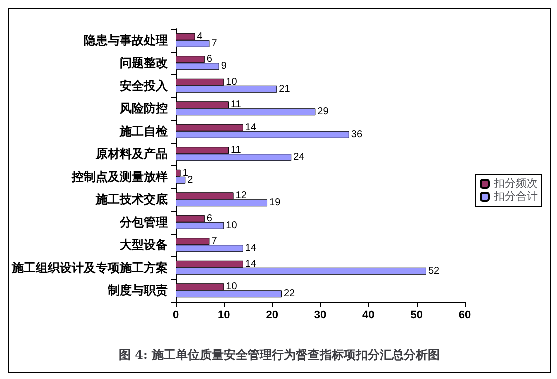 This screenshot has height=379, width=557. Describe the element at coordinates (144, 245) in the screenshot. I see `y-tick-label: 大型设备` at that location.